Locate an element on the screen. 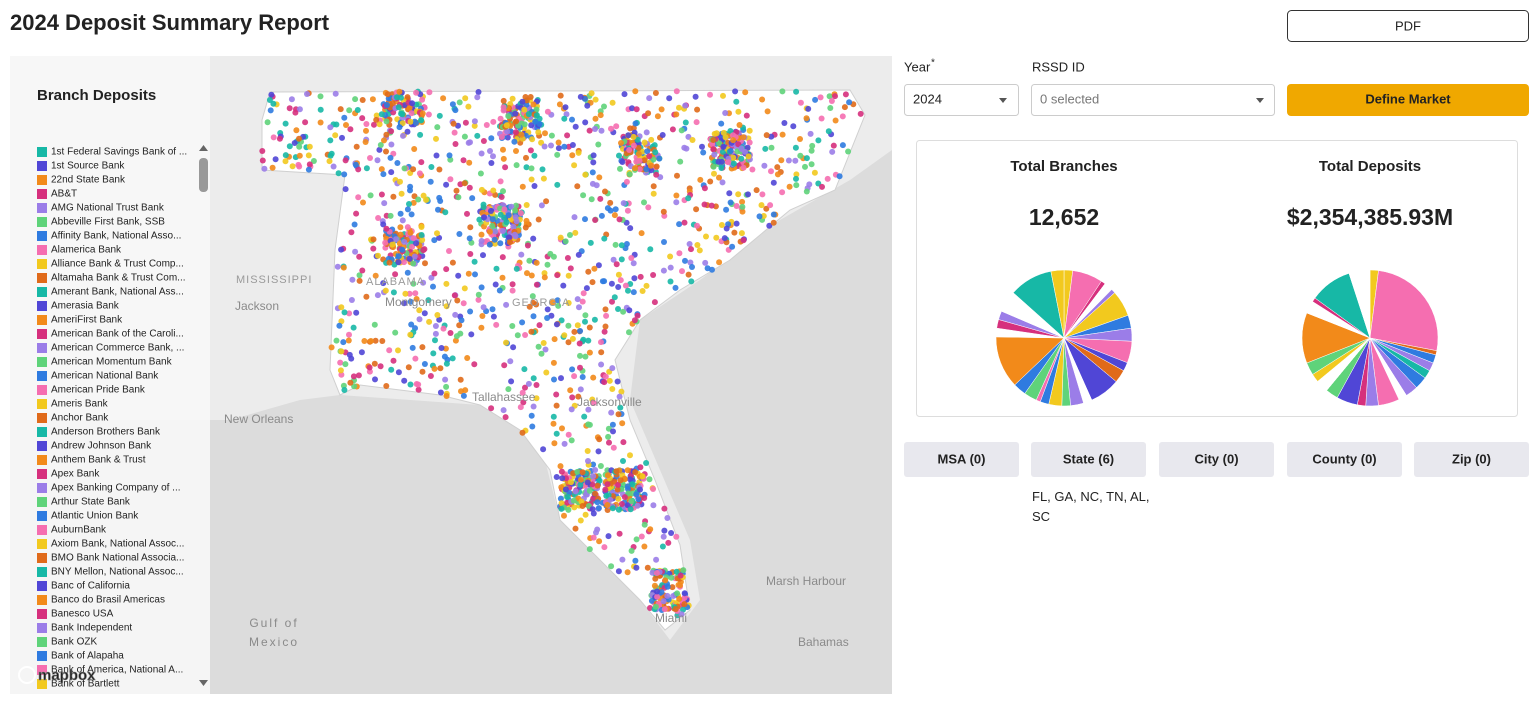 The height and width of the screenshot is (705, 1539). rssd-select: 0 selected is located at coordinates (1153, 100).